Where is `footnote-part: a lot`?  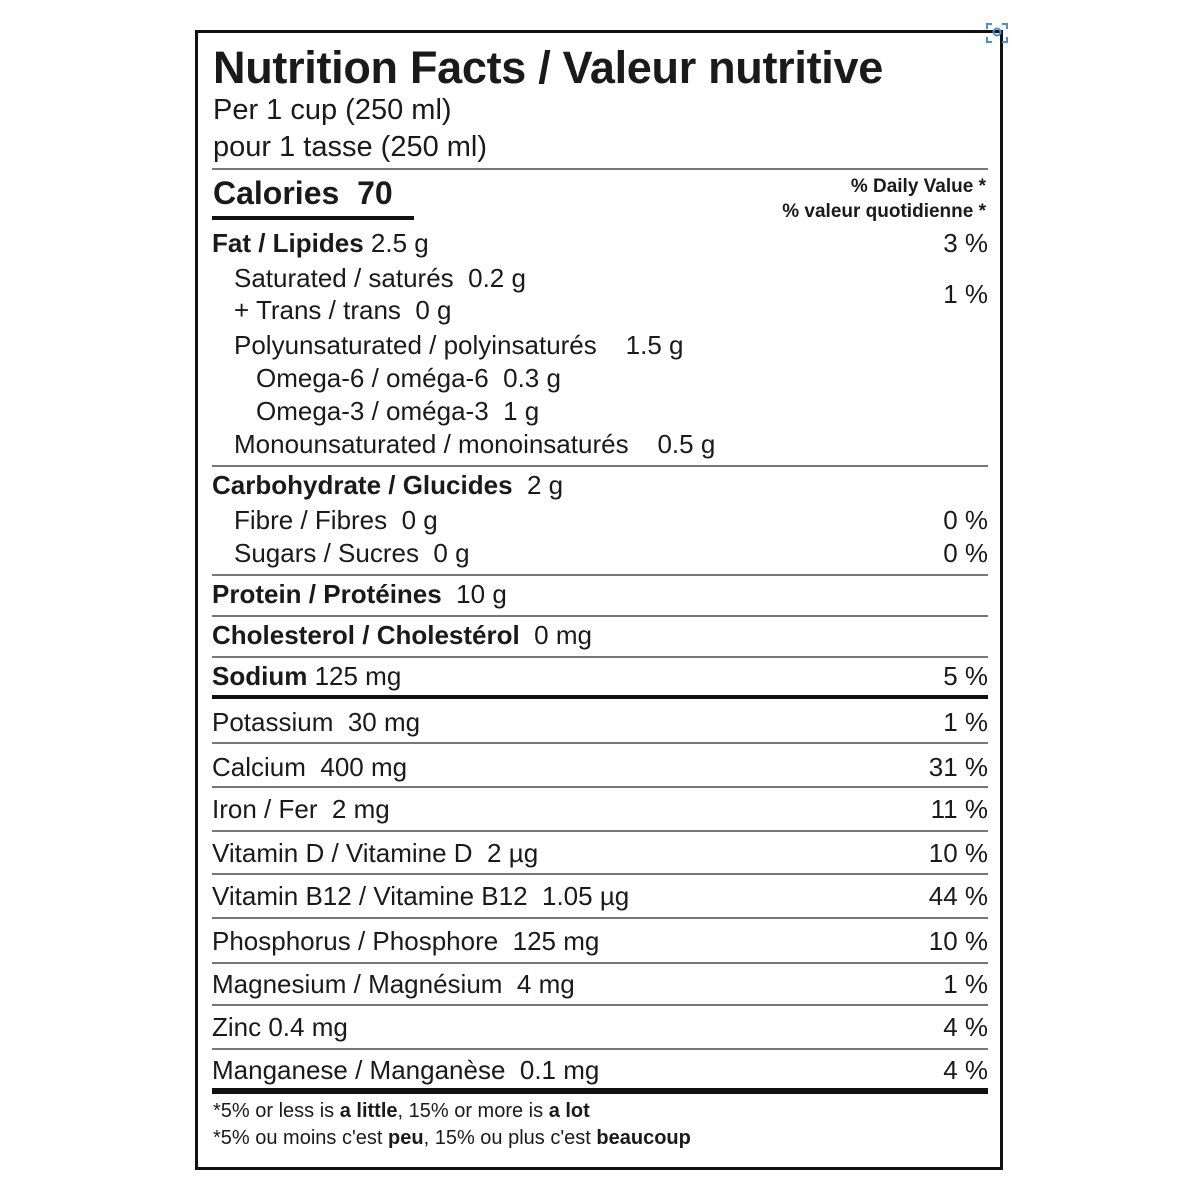
footnote-part: a lot is located at coordinates (569, 1111).